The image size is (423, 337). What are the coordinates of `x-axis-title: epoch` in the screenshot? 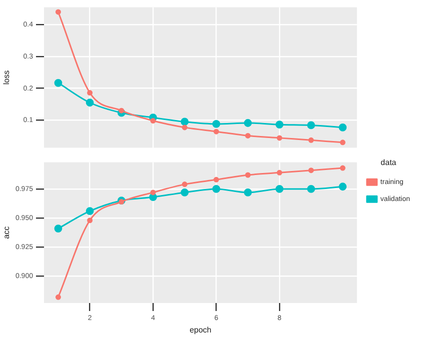 It's located at (201, 329).